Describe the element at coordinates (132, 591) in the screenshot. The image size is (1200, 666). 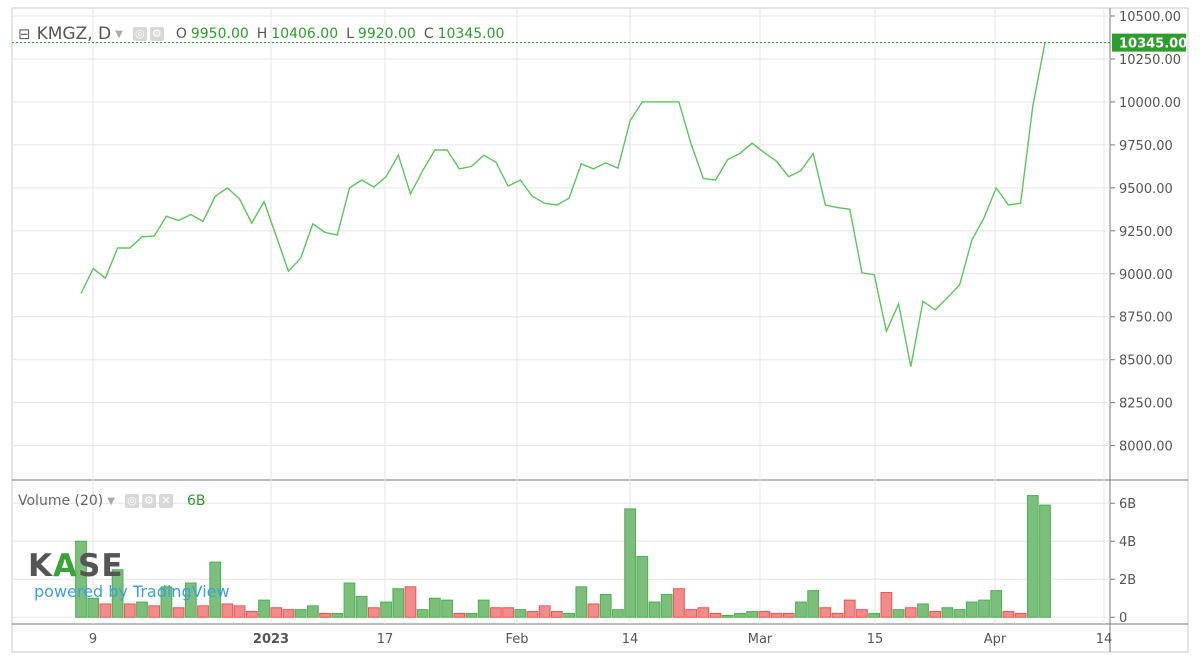
I see `powered-by-label: powered by TradingView` at that location.